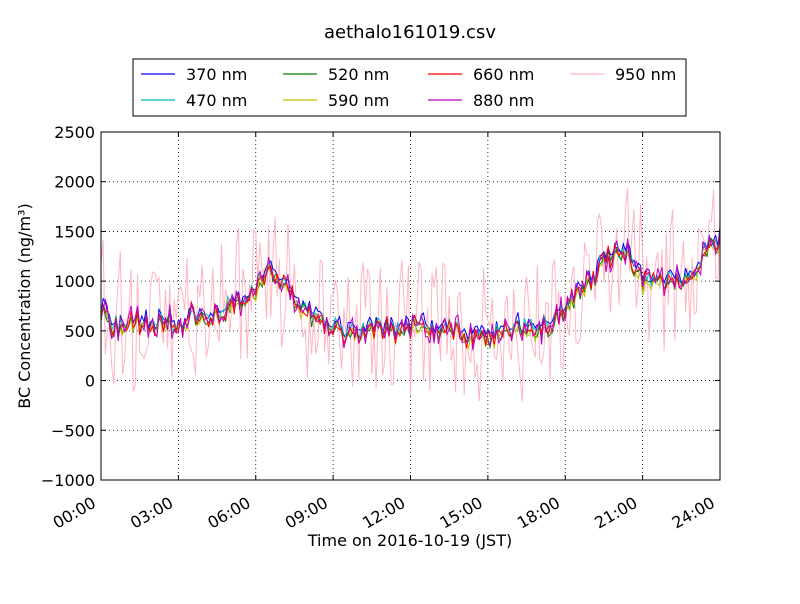 Image resolution: width=800 pixels, height=604 pixels. What do you see at coordinates (74, 281) in the screenshot?
I see `y-tick-label: 1000` at bounding box center [74, 281].